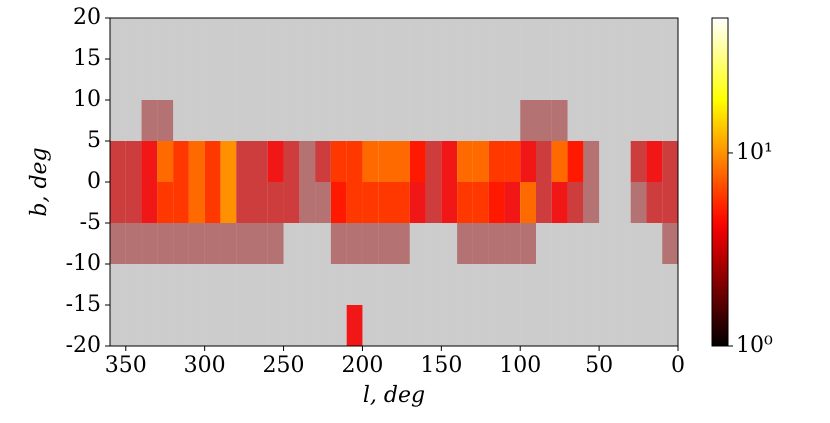 This screenshot has height=423, width=830. What do you see at coordinates (39, 181) in the screenshot?
I see `y-axis-label: b, deg` at bounding box center [39, 181].